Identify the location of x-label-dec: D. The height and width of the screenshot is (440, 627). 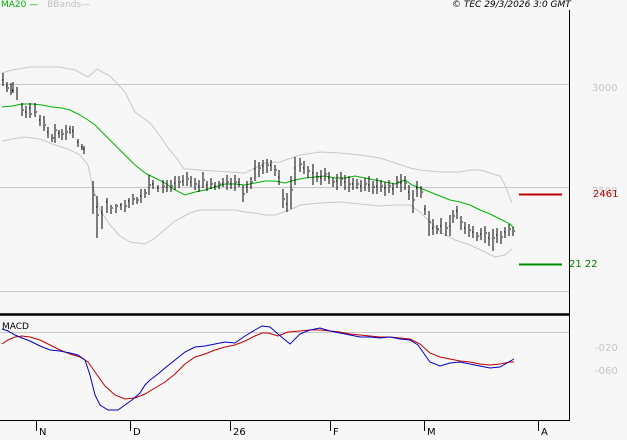
(137, 432).